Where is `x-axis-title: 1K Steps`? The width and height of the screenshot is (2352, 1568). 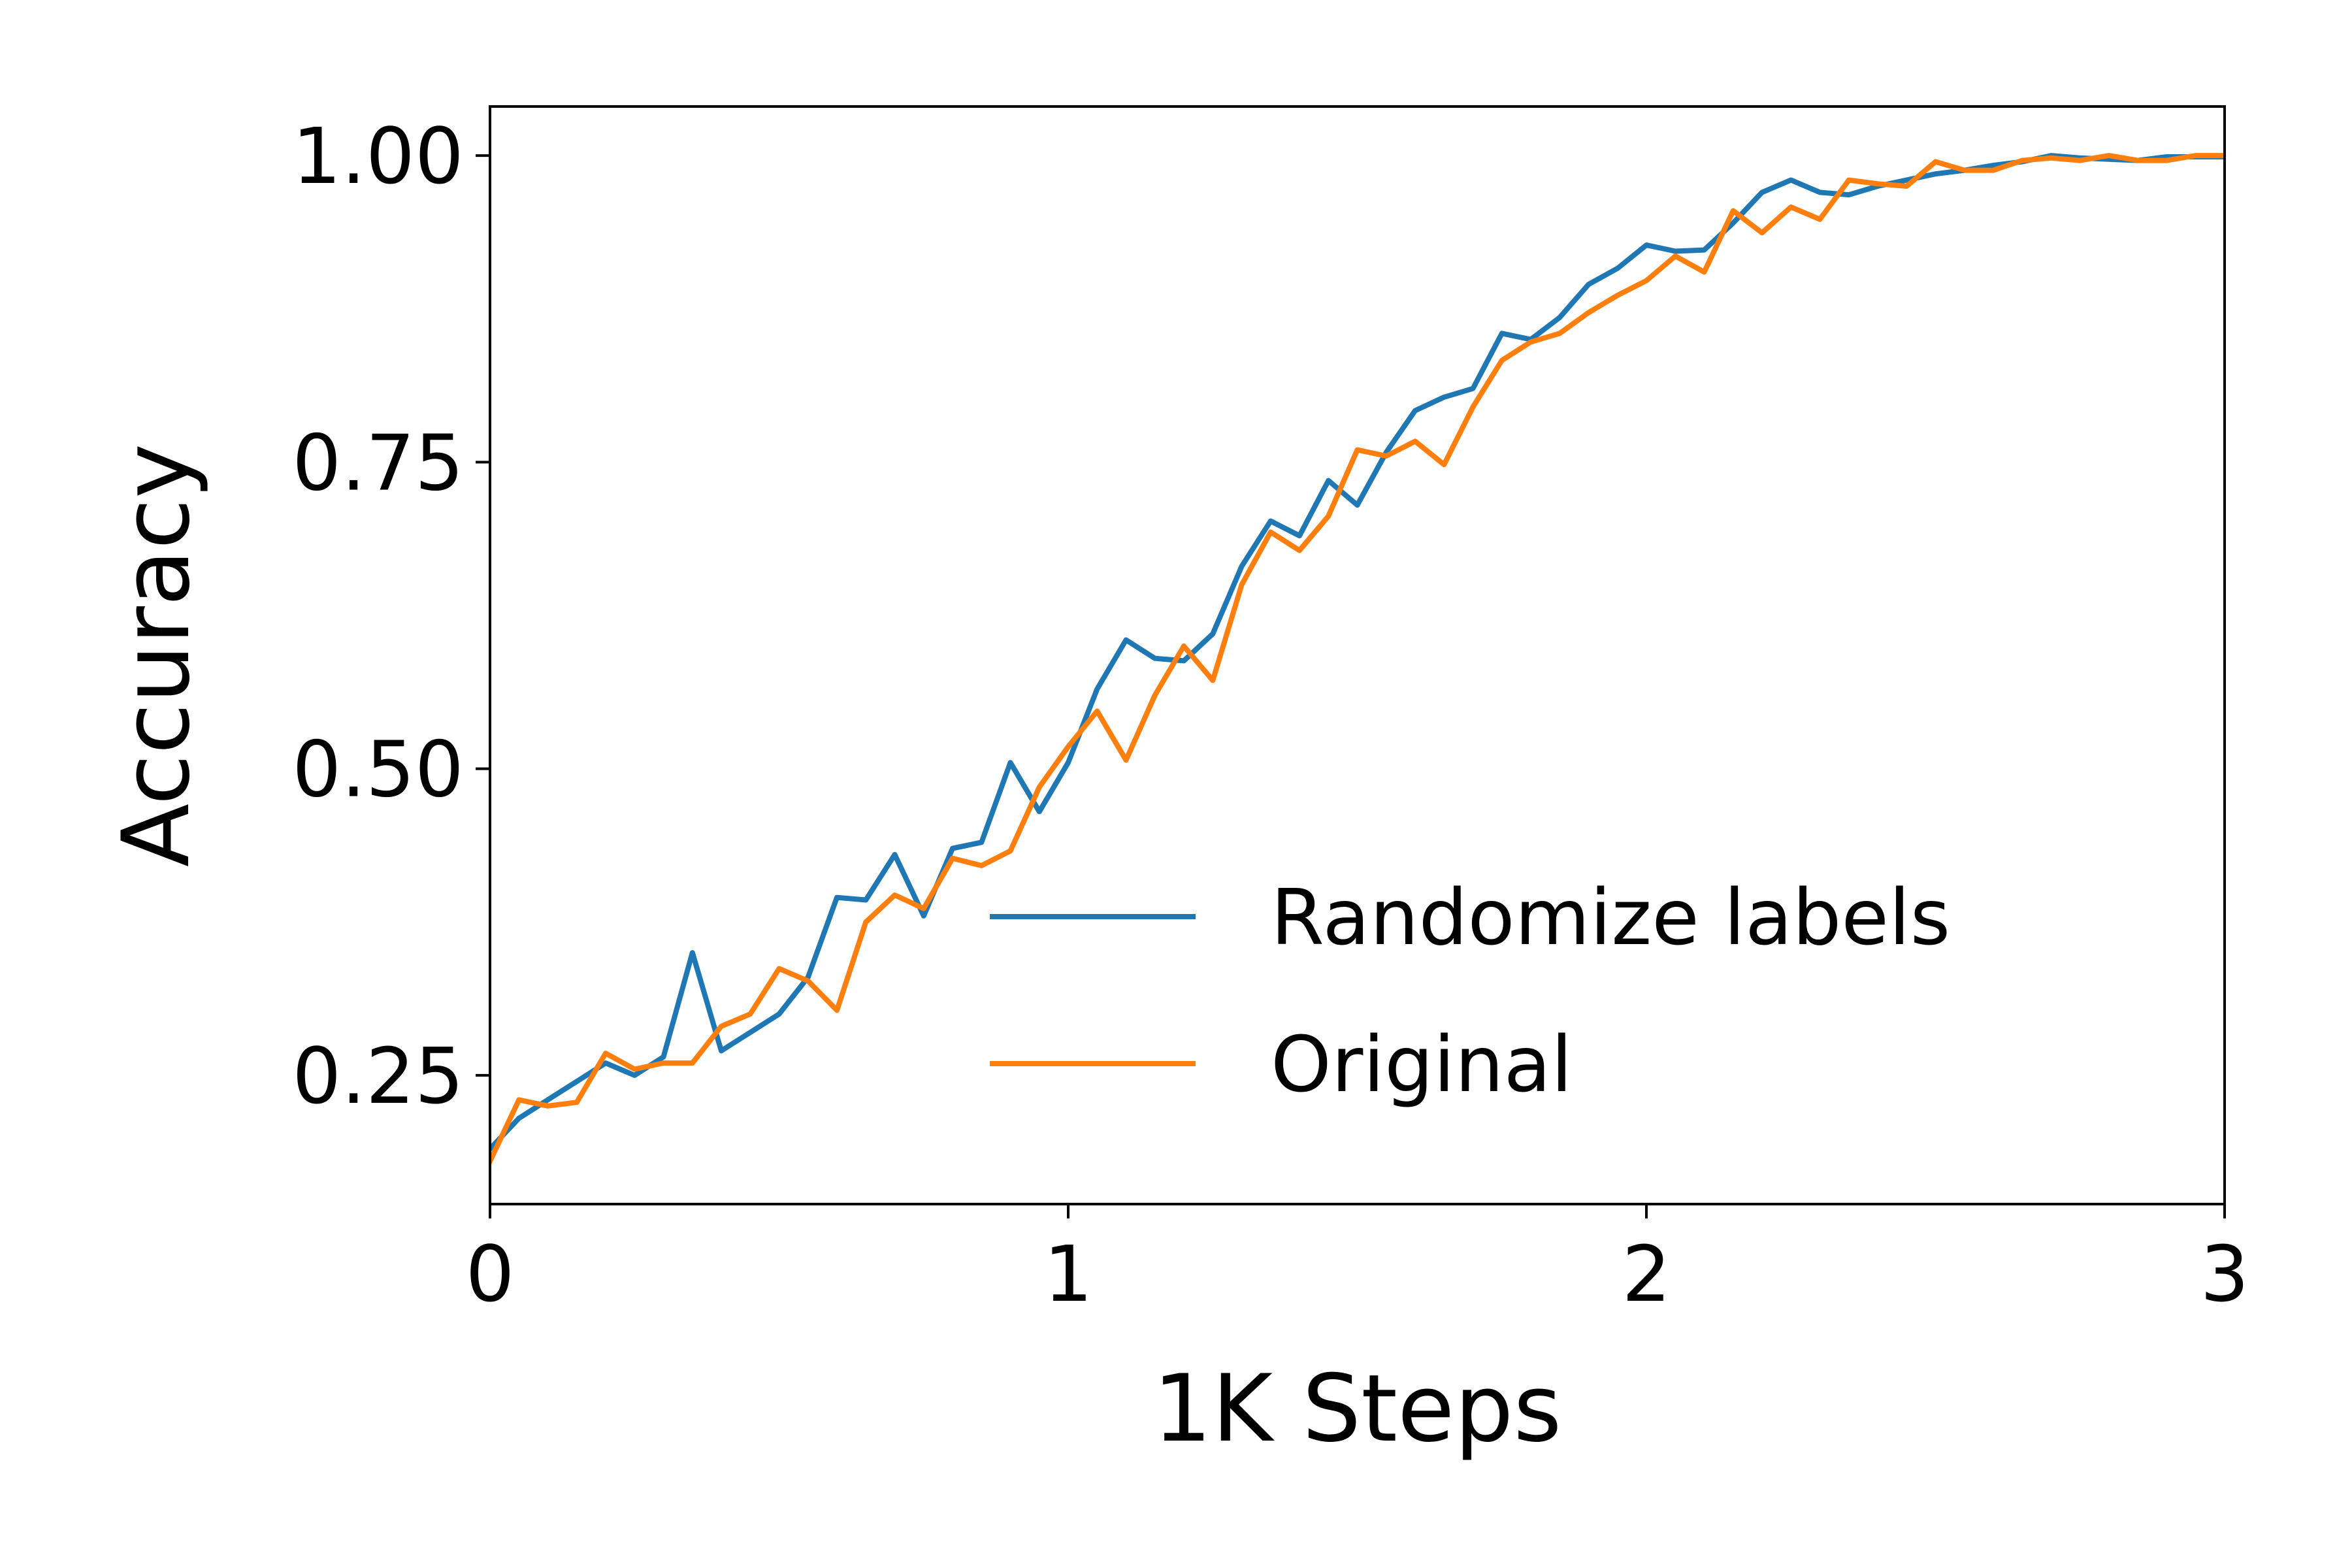
x-axis-title: 1K Steps is located at coordinates (1357, 1409).